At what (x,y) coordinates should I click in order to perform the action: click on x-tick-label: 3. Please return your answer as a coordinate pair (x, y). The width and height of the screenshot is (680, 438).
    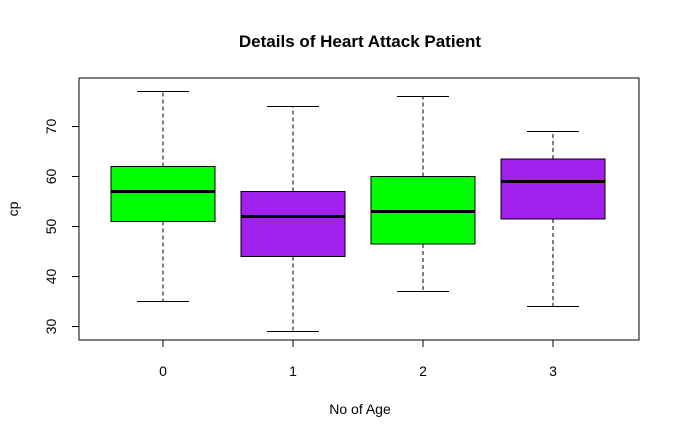
    Looking at the image, I should click on (553, 371).